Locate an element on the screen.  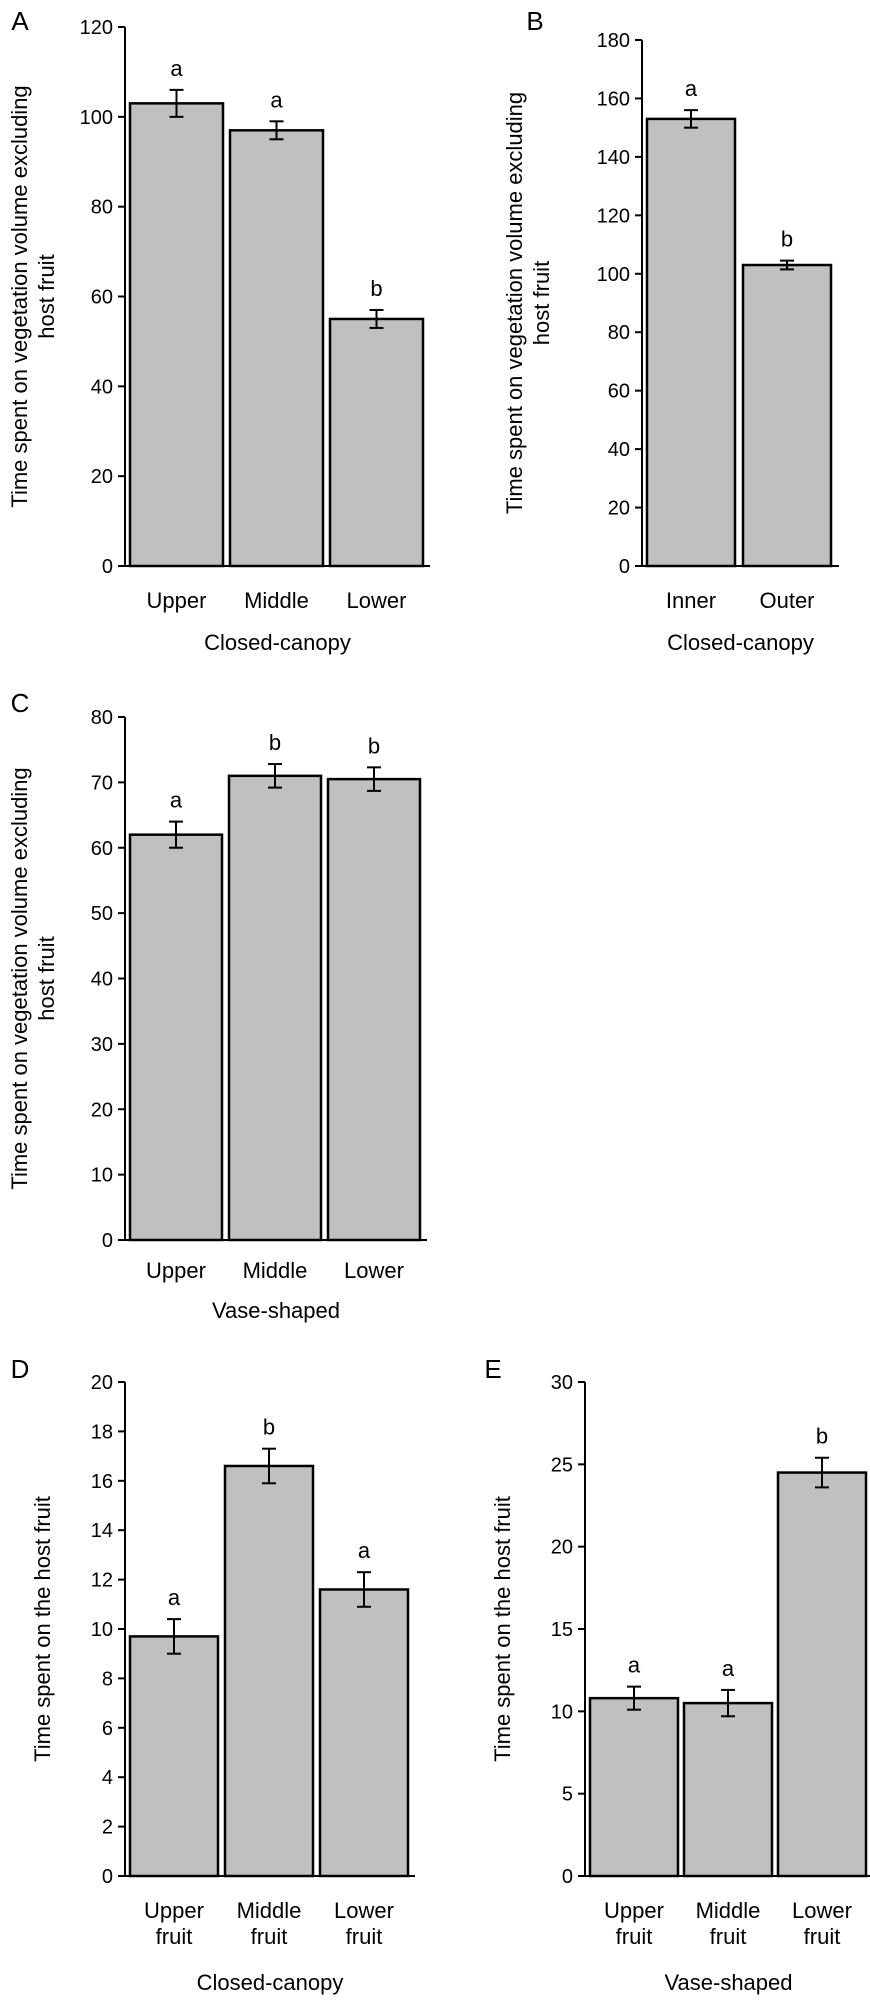
y-tick-label: 160 is located at coordinates (613, 99).